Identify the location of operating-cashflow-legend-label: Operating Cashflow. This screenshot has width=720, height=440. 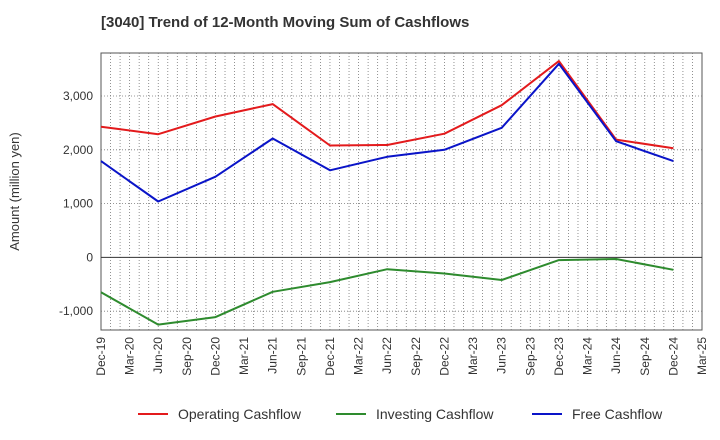
(240, 414).